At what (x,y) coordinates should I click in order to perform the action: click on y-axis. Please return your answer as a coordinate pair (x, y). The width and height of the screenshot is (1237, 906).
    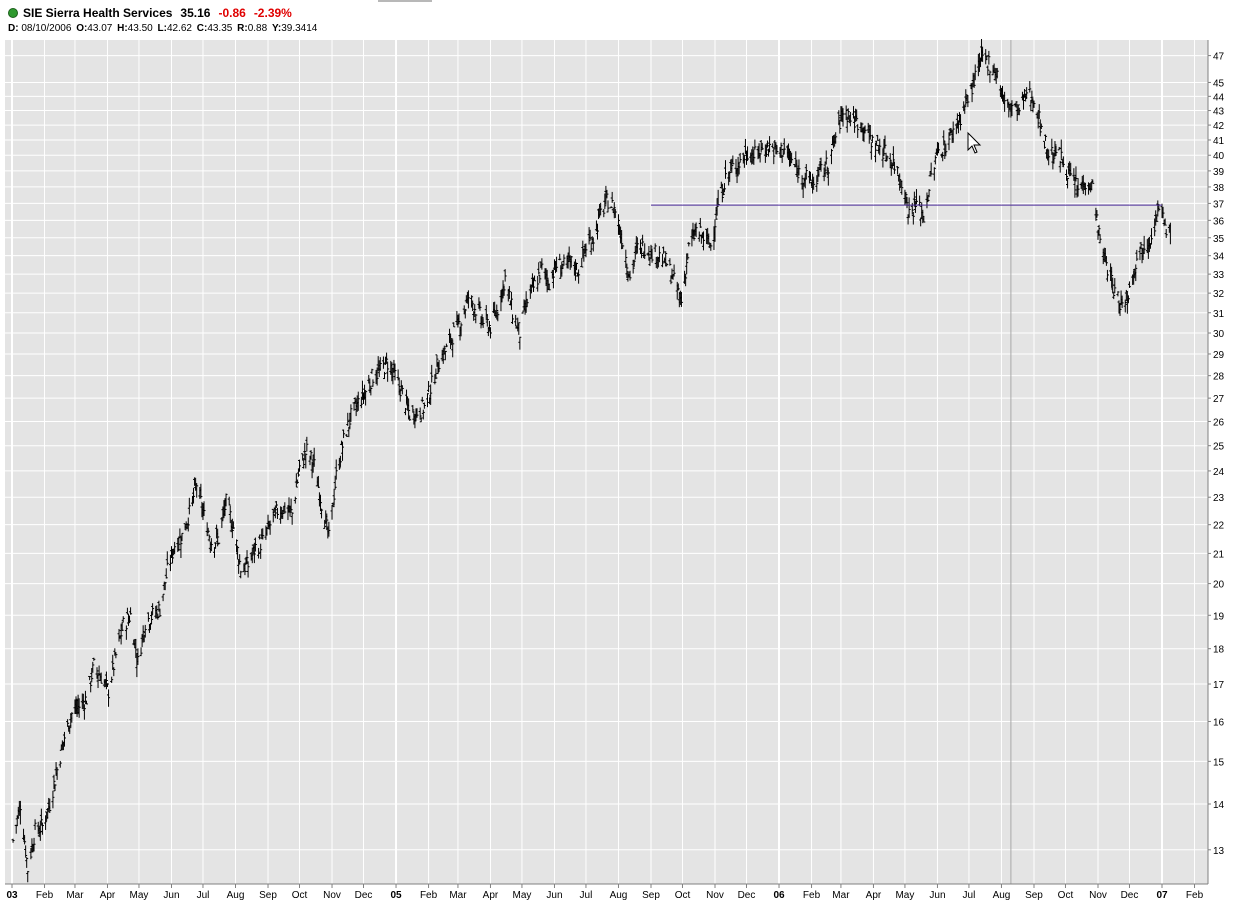
    Looking at the image, I should click on (1222, 473).